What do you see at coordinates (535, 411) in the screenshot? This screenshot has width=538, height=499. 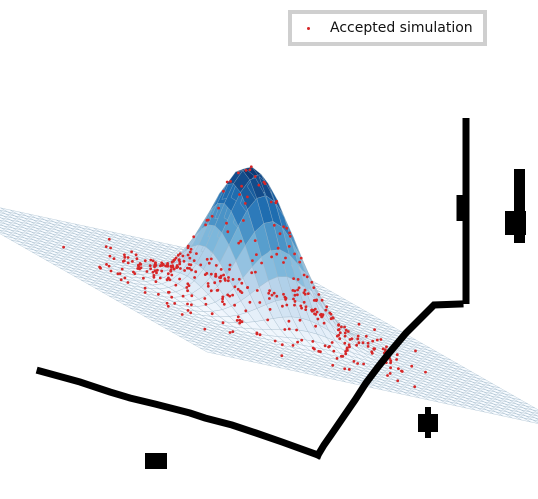 I see `surface-patch` at bounding box center [535, 411].